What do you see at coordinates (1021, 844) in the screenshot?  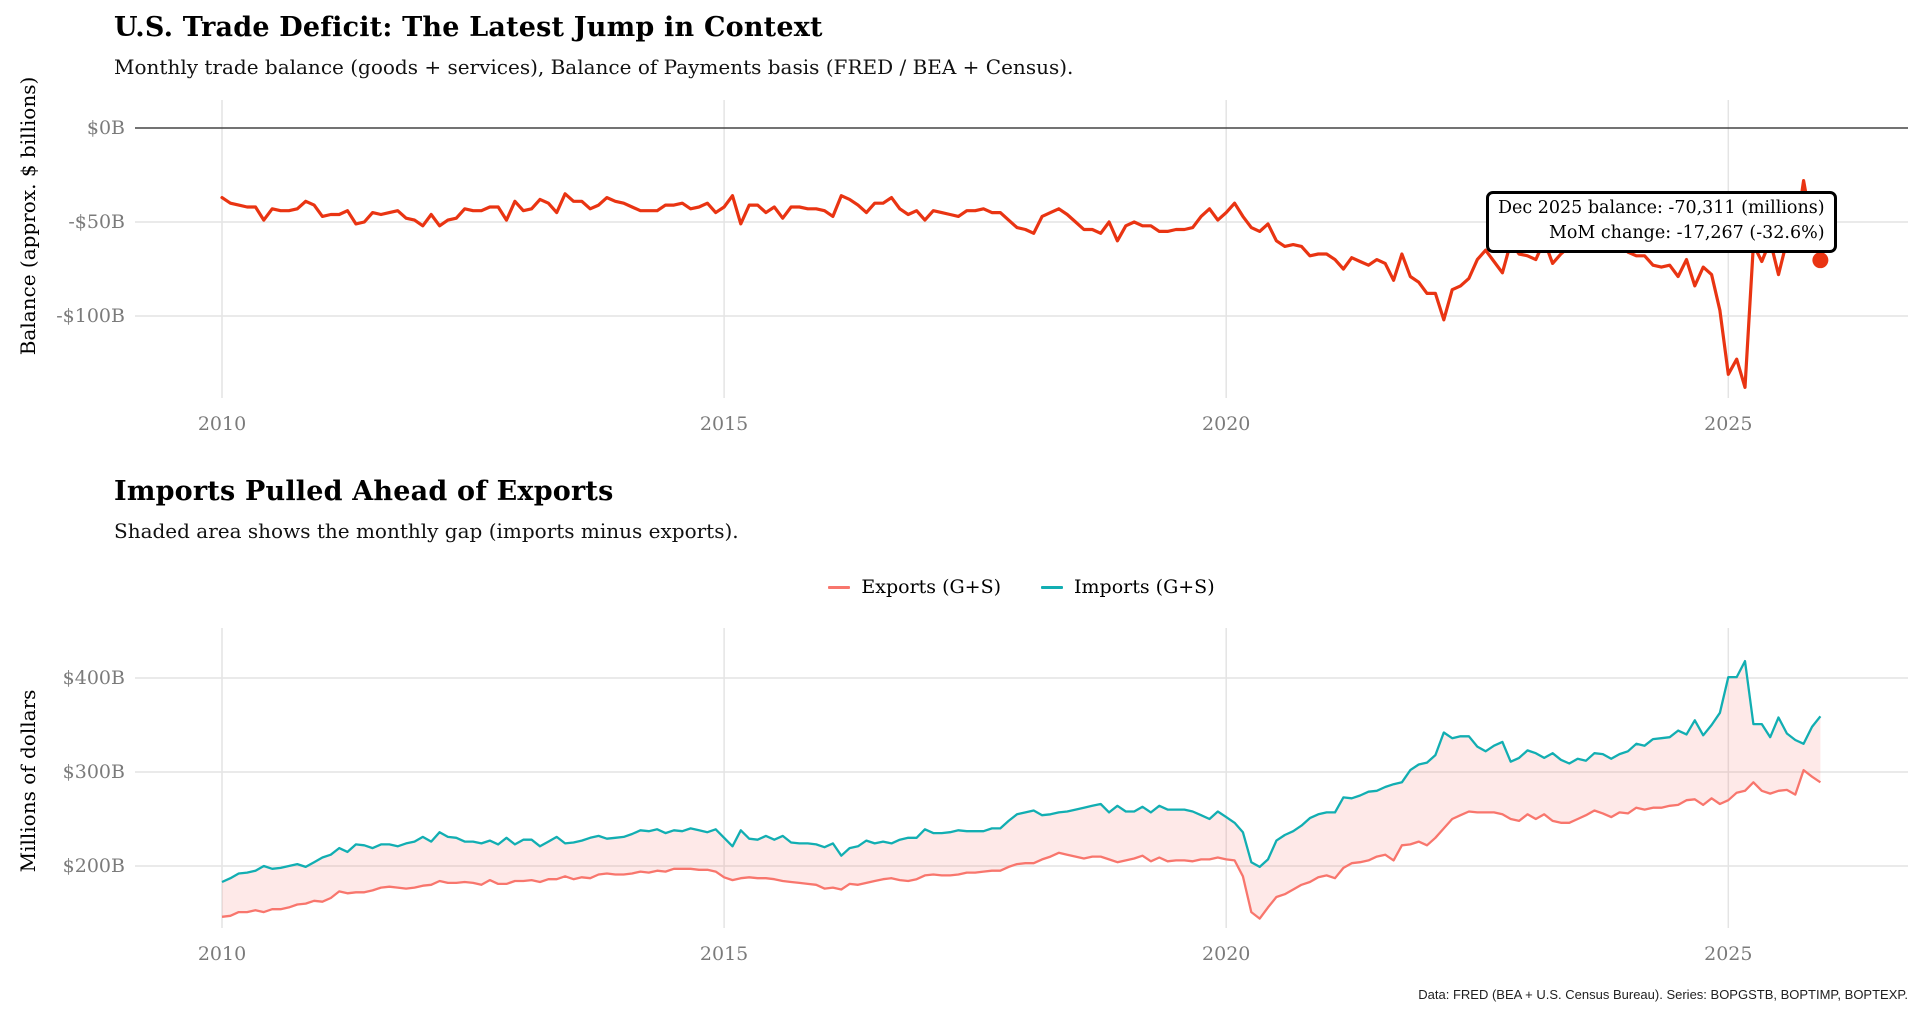 I see `exports-line` at bounding box center [1021, 844].